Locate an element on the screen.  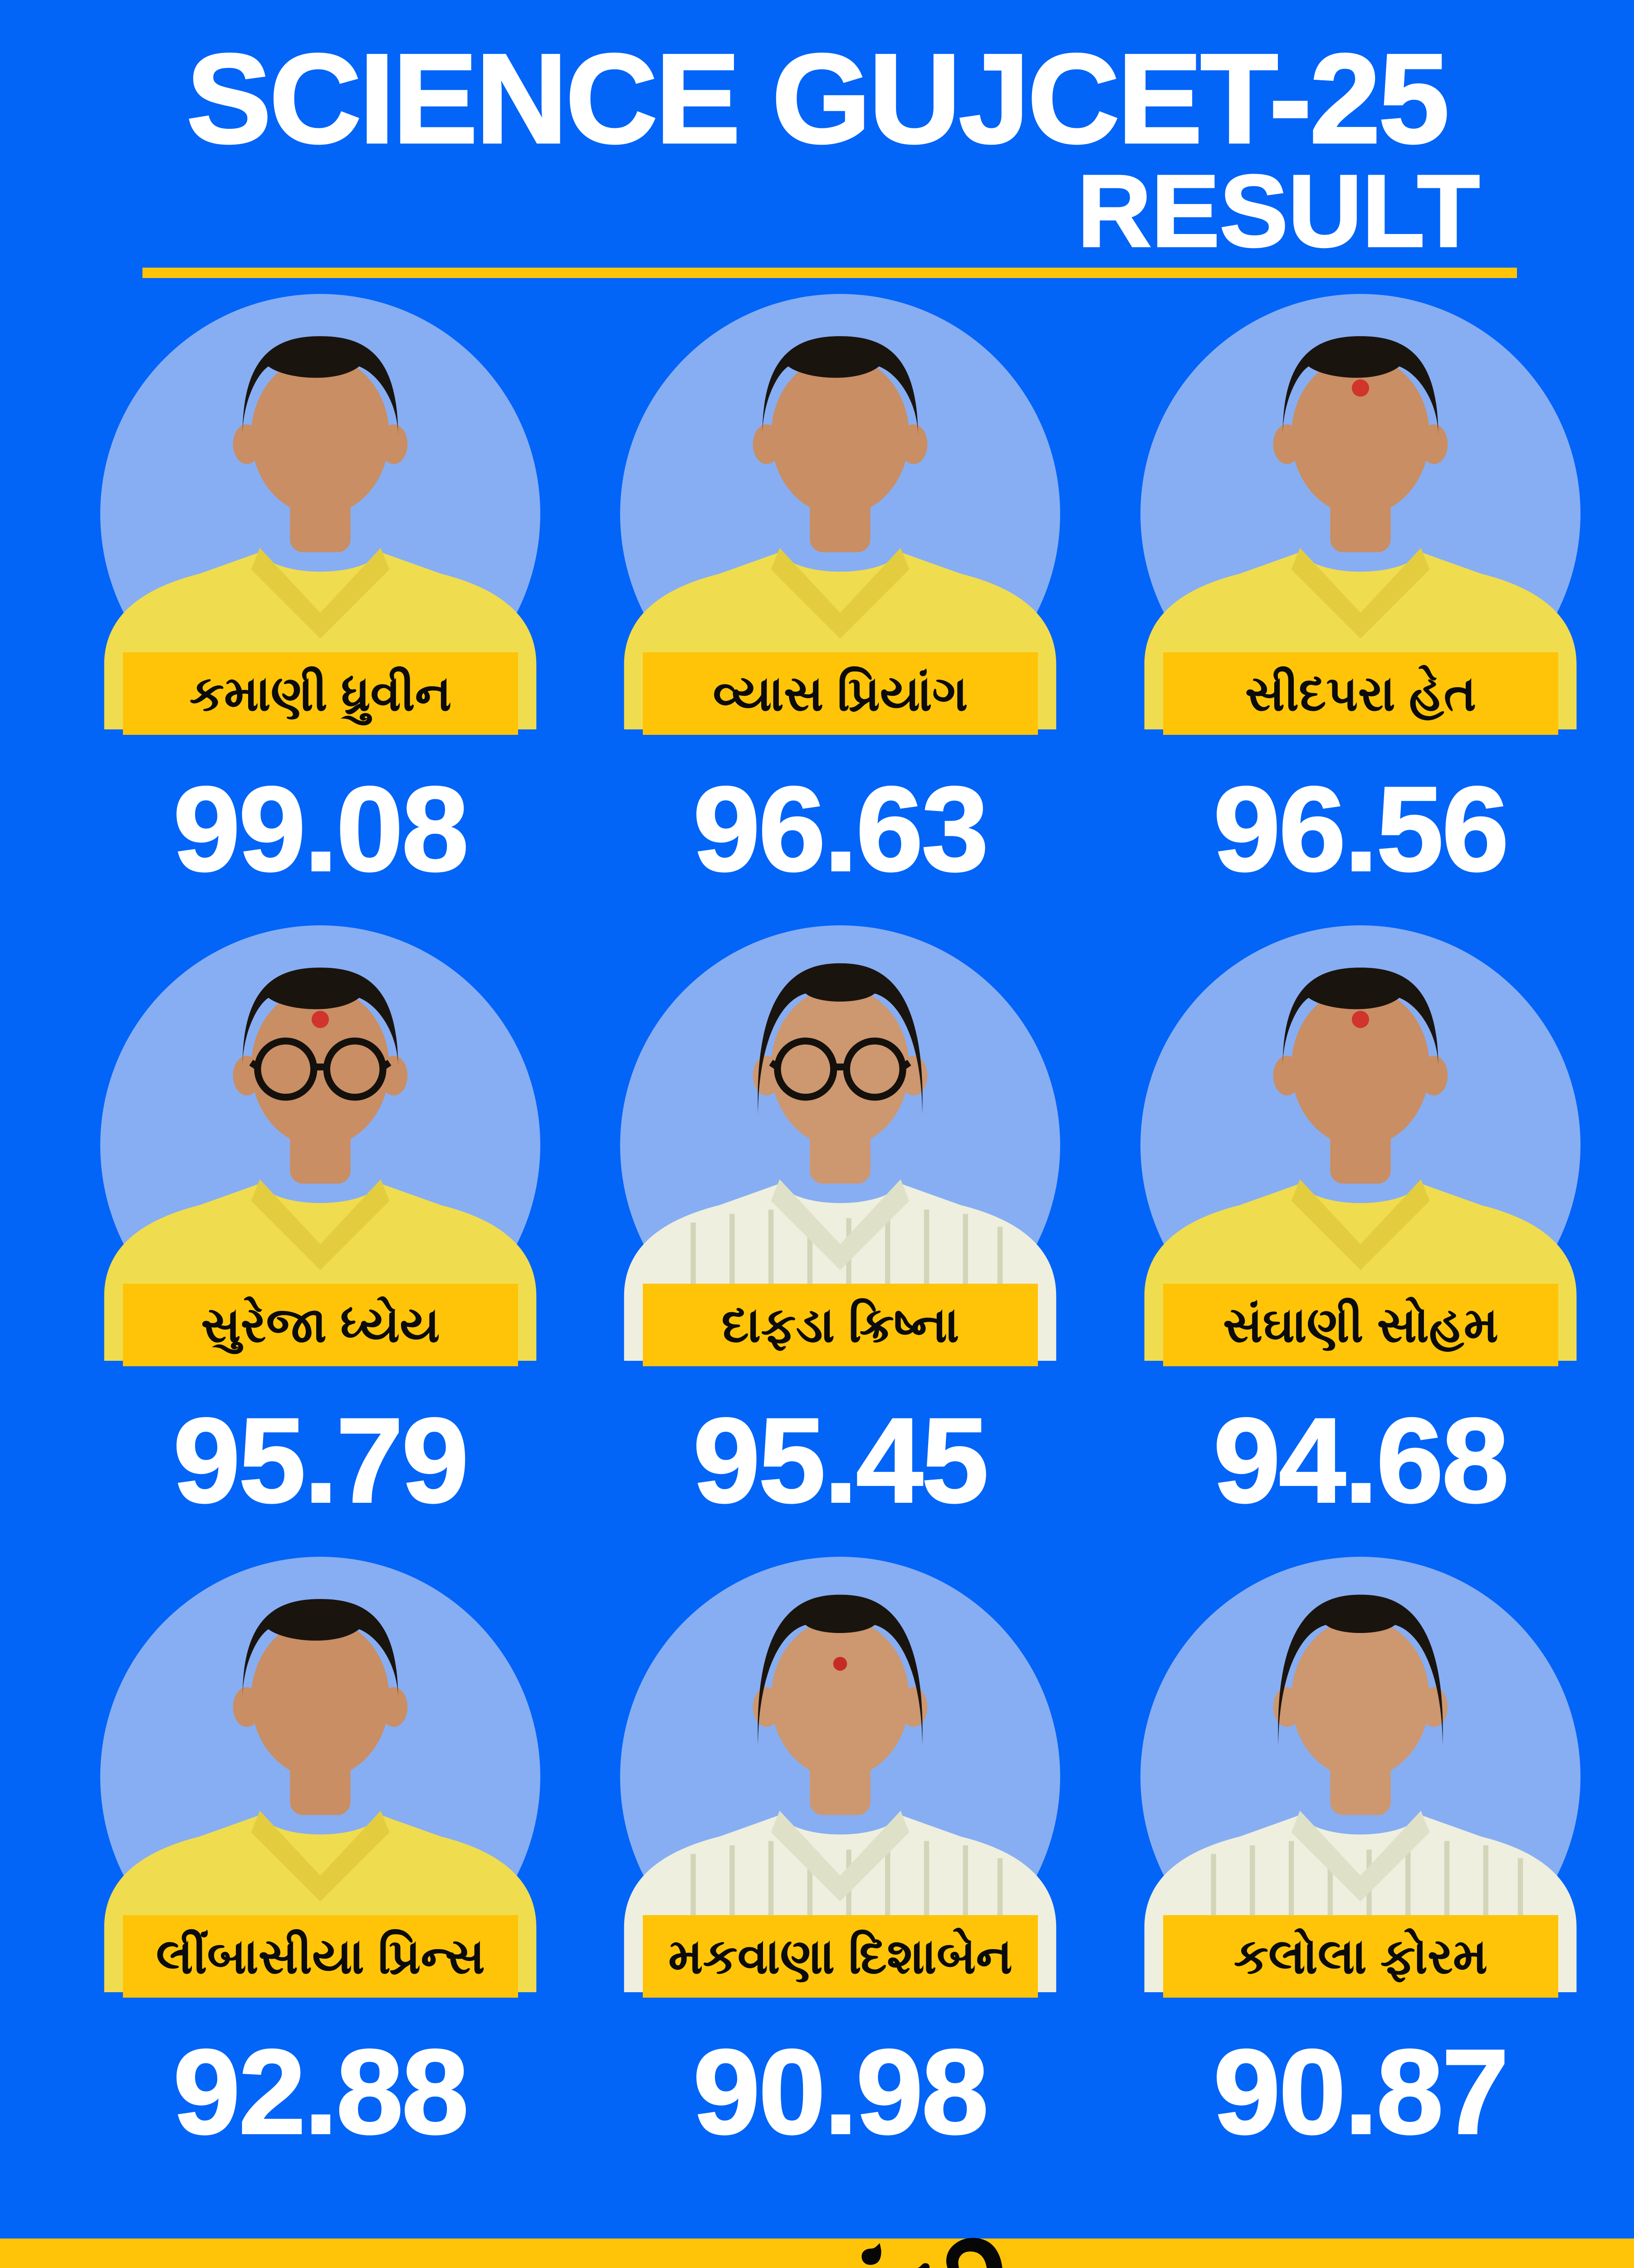
poster-title: SCIENCE GUJCET-25 is located at coordinates (818, 99).